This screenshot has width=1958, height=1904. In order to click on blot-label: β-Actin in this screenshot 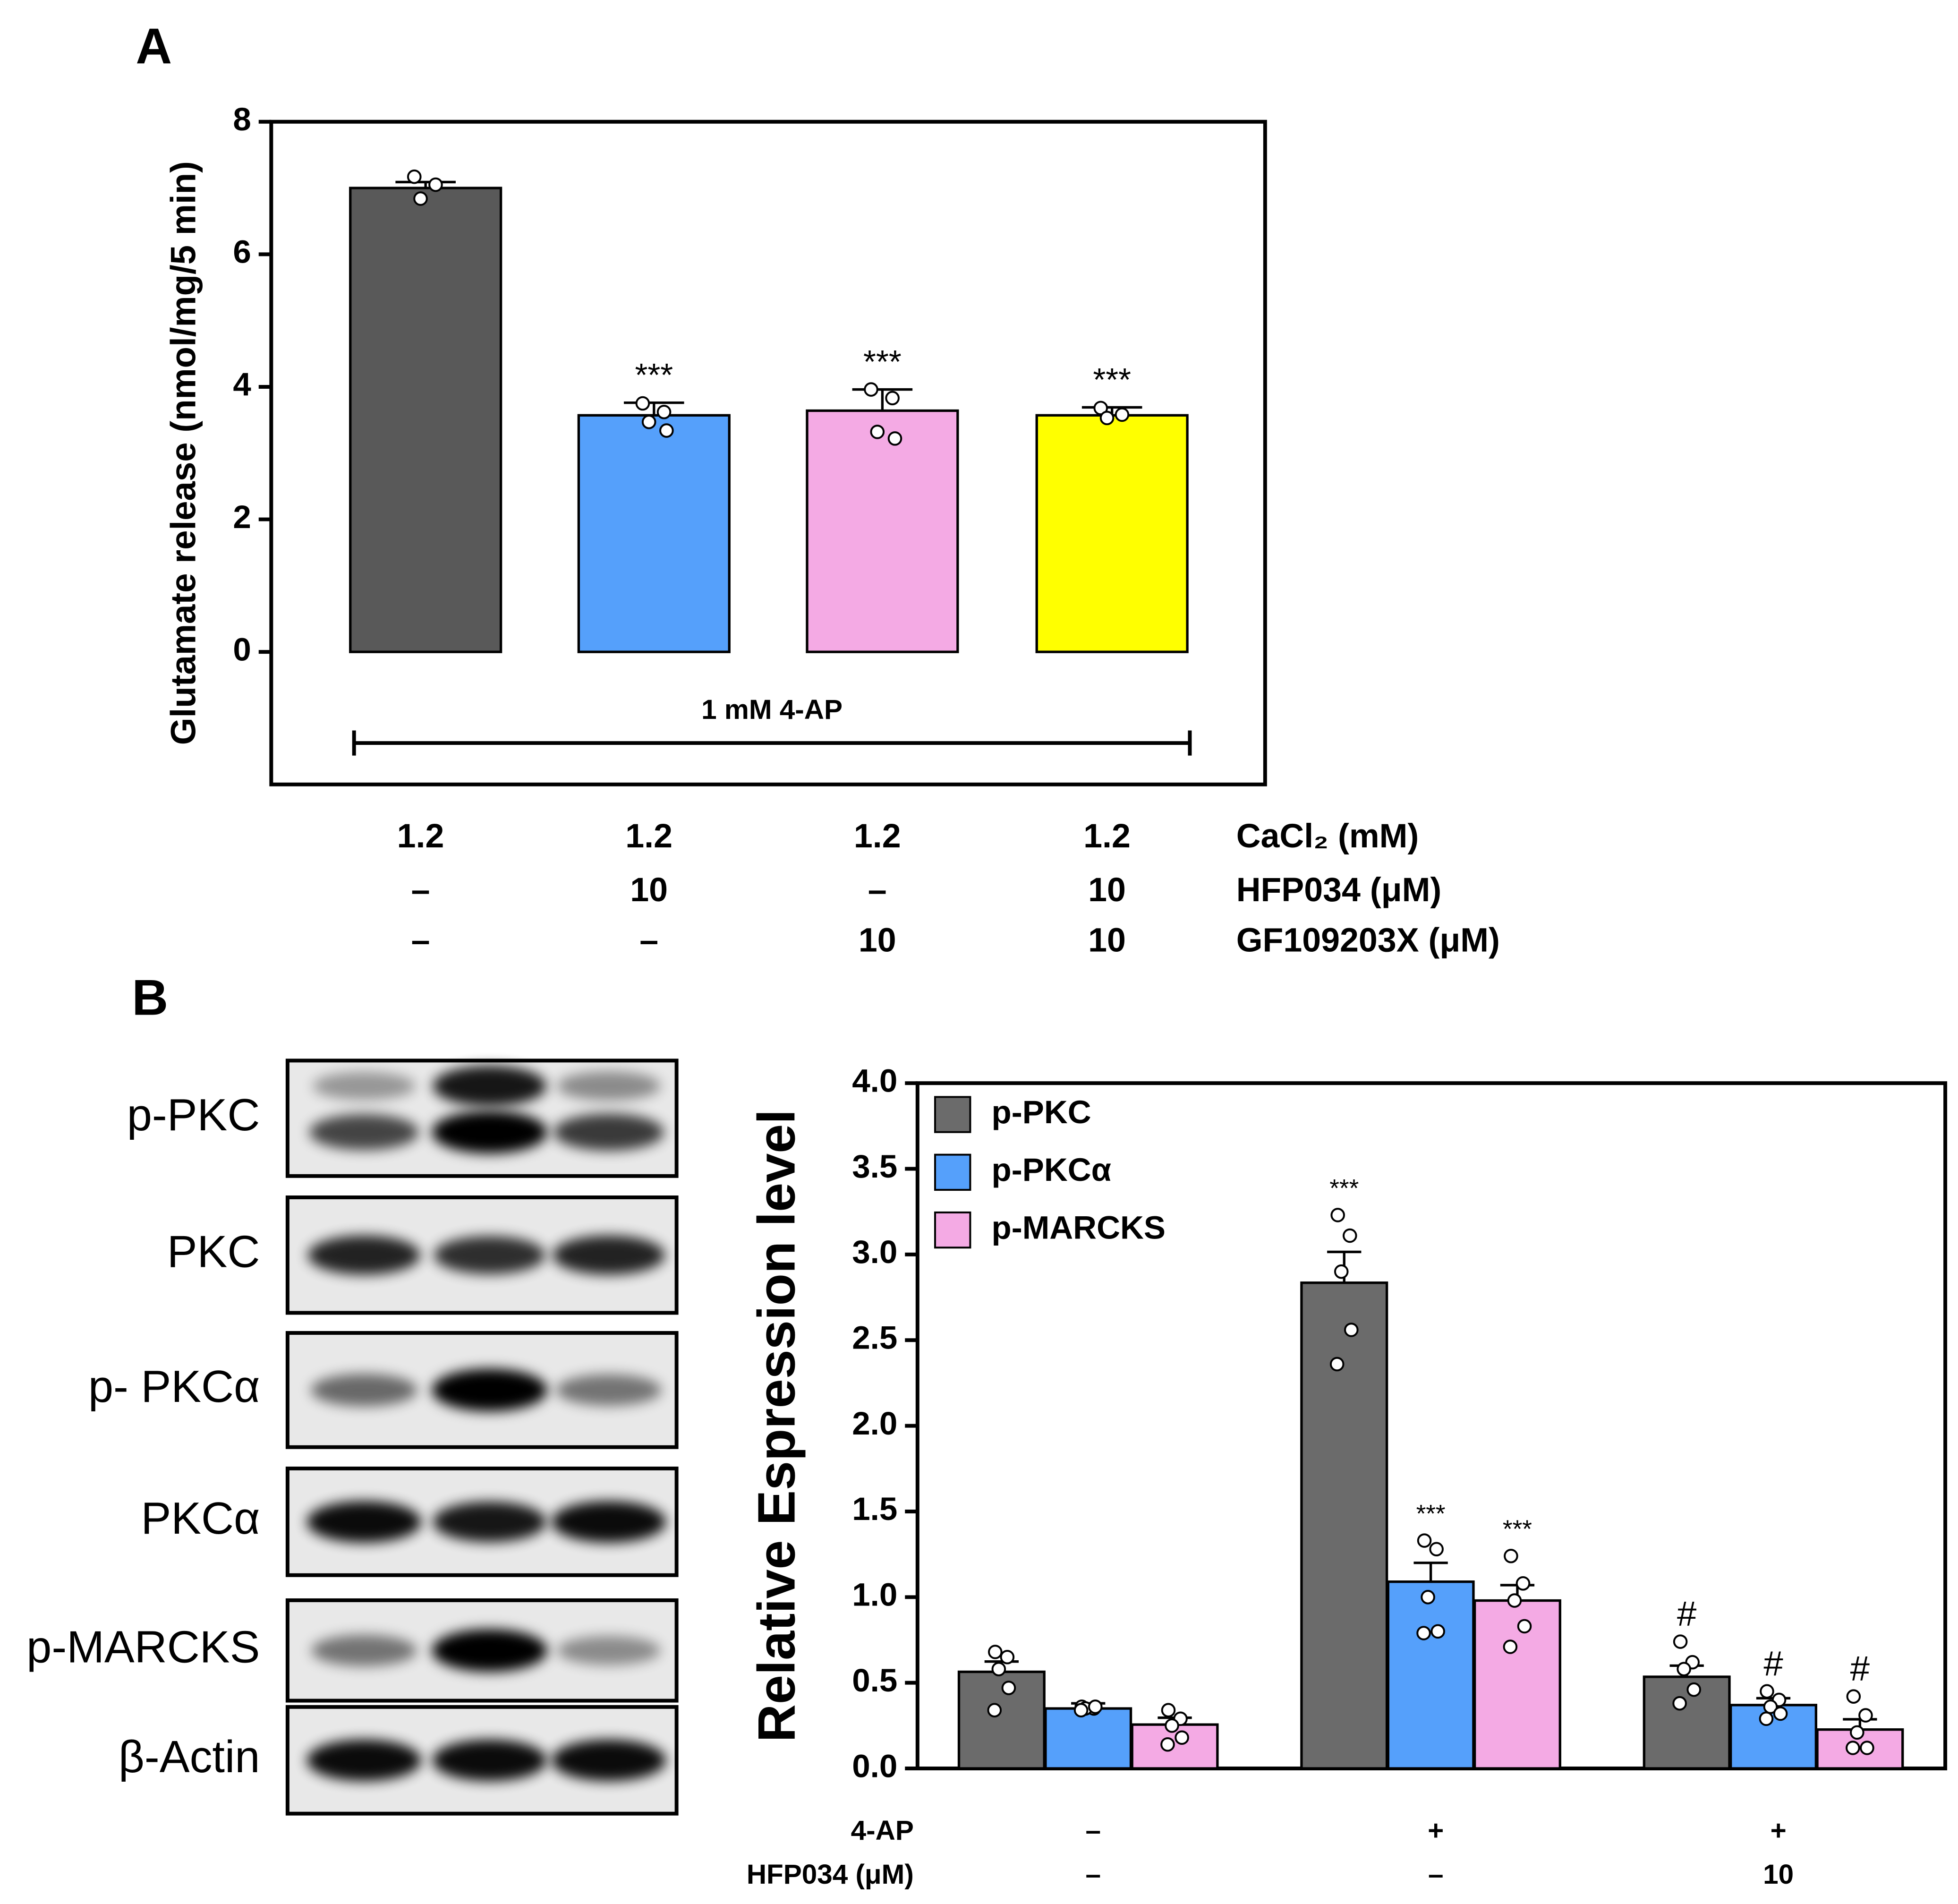, I will do `click(190, 1757)`.